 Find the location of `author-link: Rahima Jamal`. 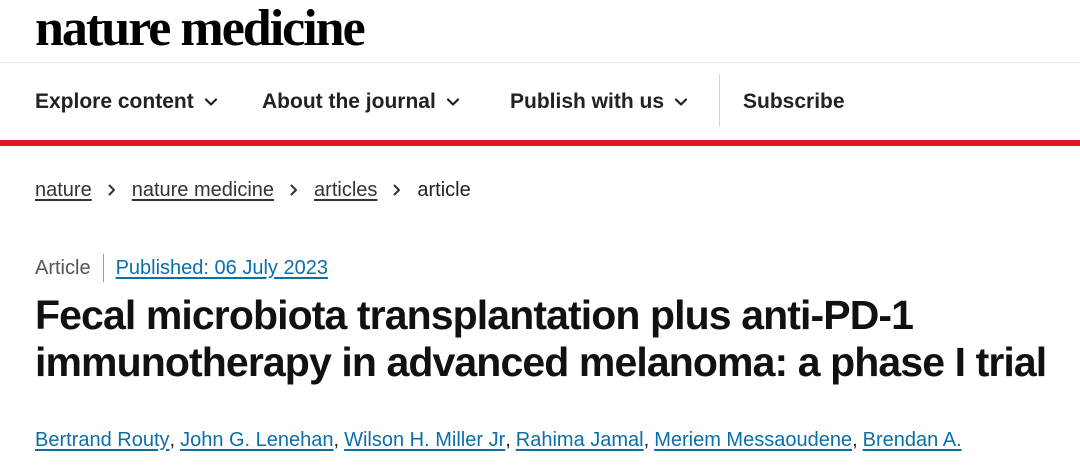

author-link: Rahima Jamal is located at coordinates (579, 439).